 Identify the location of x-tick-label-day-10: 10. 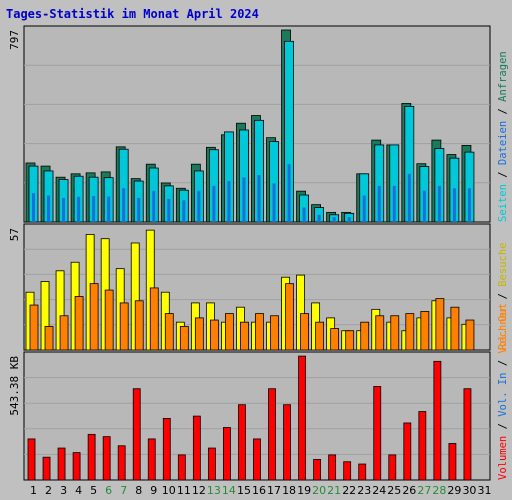
(169, 490).